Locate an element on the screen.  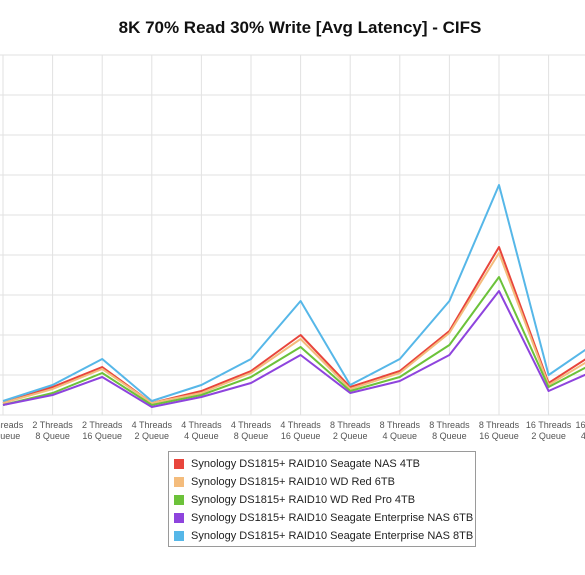
legend-label: Synology DS1815+ RAID10 WD Red Pro 4TB is located at coordinates (303, 500).